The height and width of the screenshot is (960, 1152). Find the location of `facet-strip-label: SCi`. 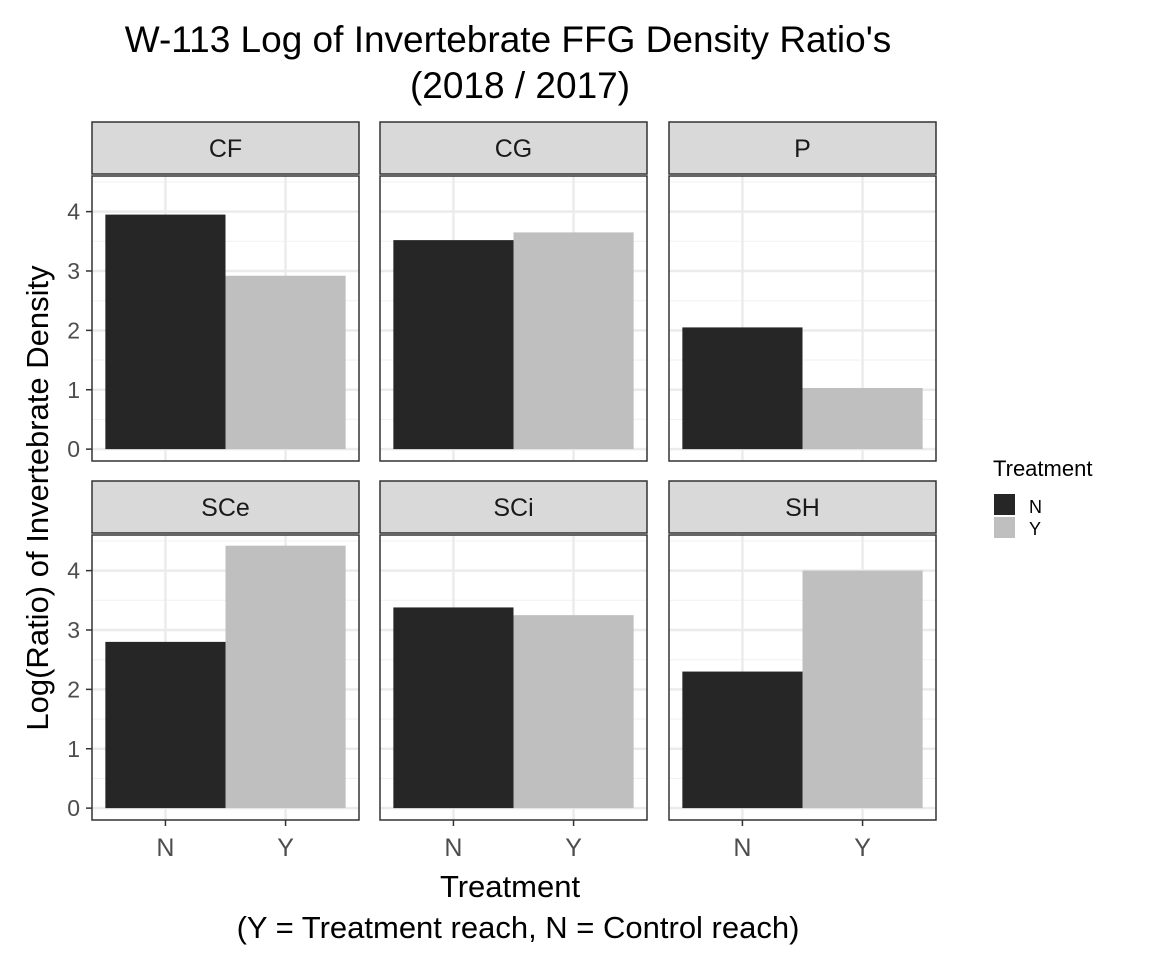

facet-strip-label: SCi is located at coordinates (513, 508).